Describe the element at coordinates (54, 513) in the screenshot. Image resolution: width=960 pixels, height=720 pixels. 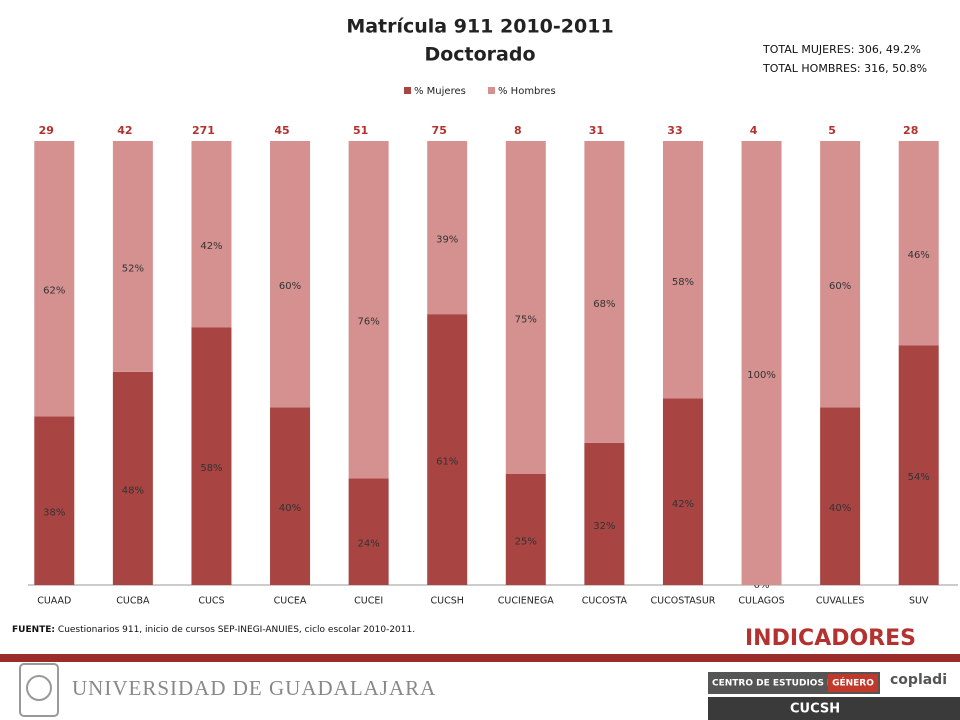
I see `data-label: 38%` at that location.